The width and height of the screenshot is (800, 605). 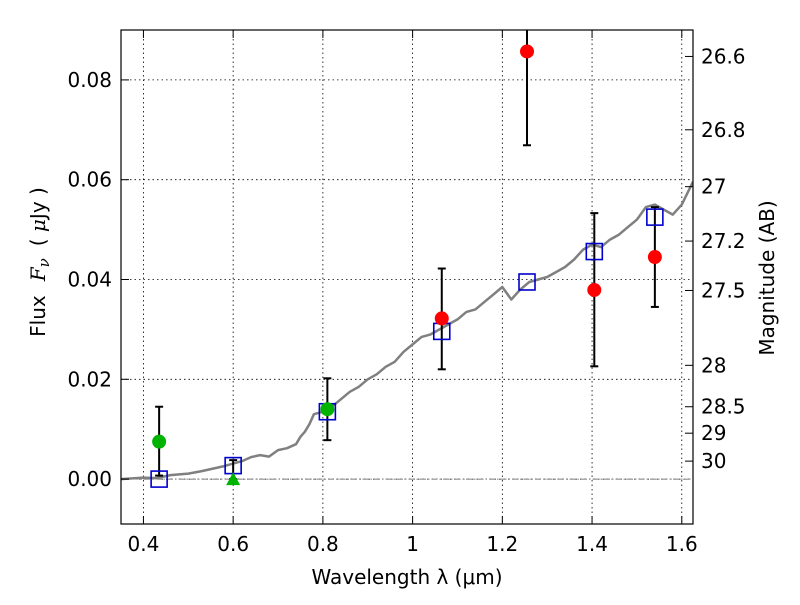 What do you see at coordinates (233, 544) in the screenshot?
I see `x-tick-label: 0.6` at bounding box center [233, 544].